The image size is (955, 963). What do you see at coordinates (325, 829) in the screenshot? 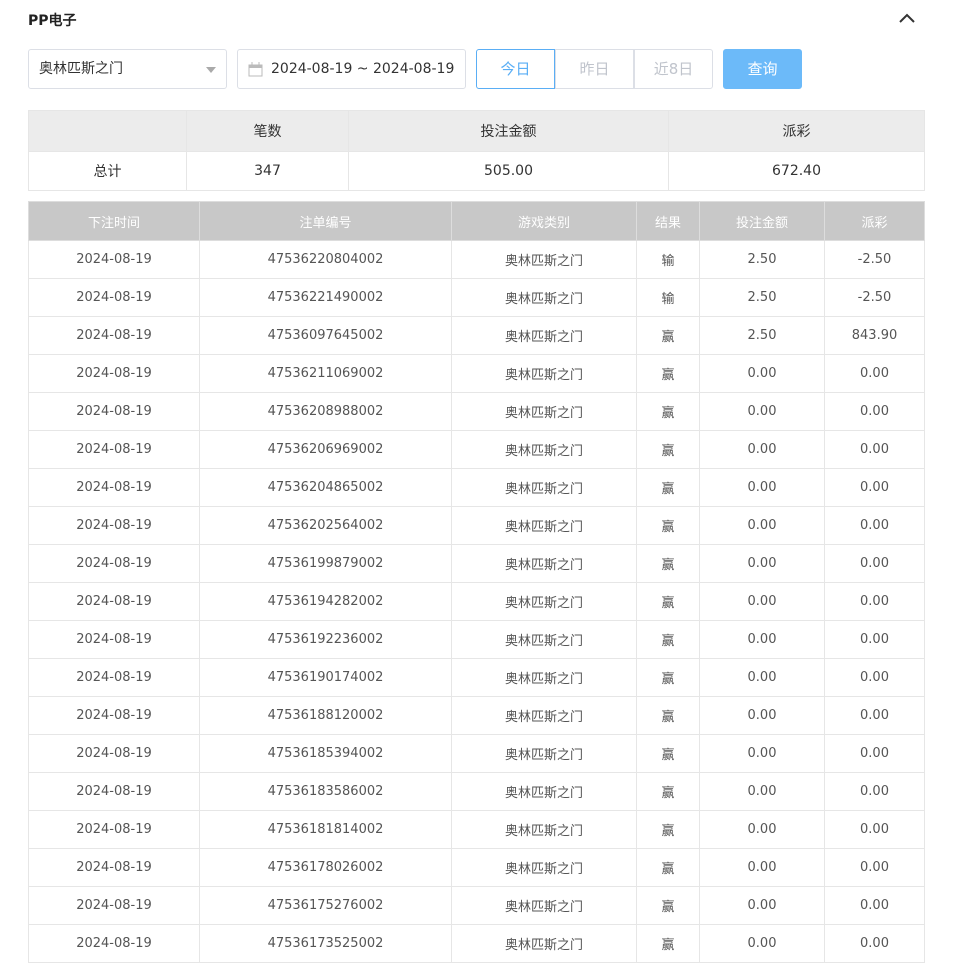
I see `table-cell: 47536181814002` at bounding box center [325, 829].